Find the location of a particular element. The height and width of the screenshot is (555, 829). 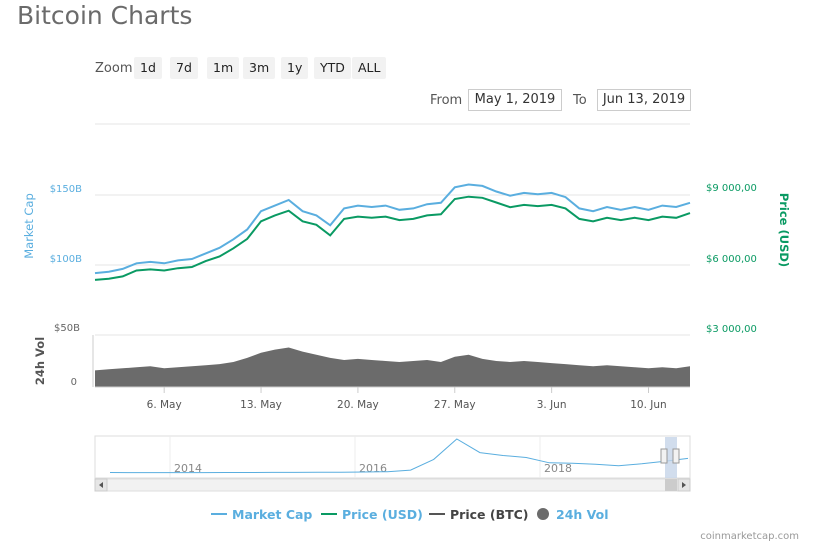

legend-item-market-cap: Market Cap is located at coordinates (261, 514).